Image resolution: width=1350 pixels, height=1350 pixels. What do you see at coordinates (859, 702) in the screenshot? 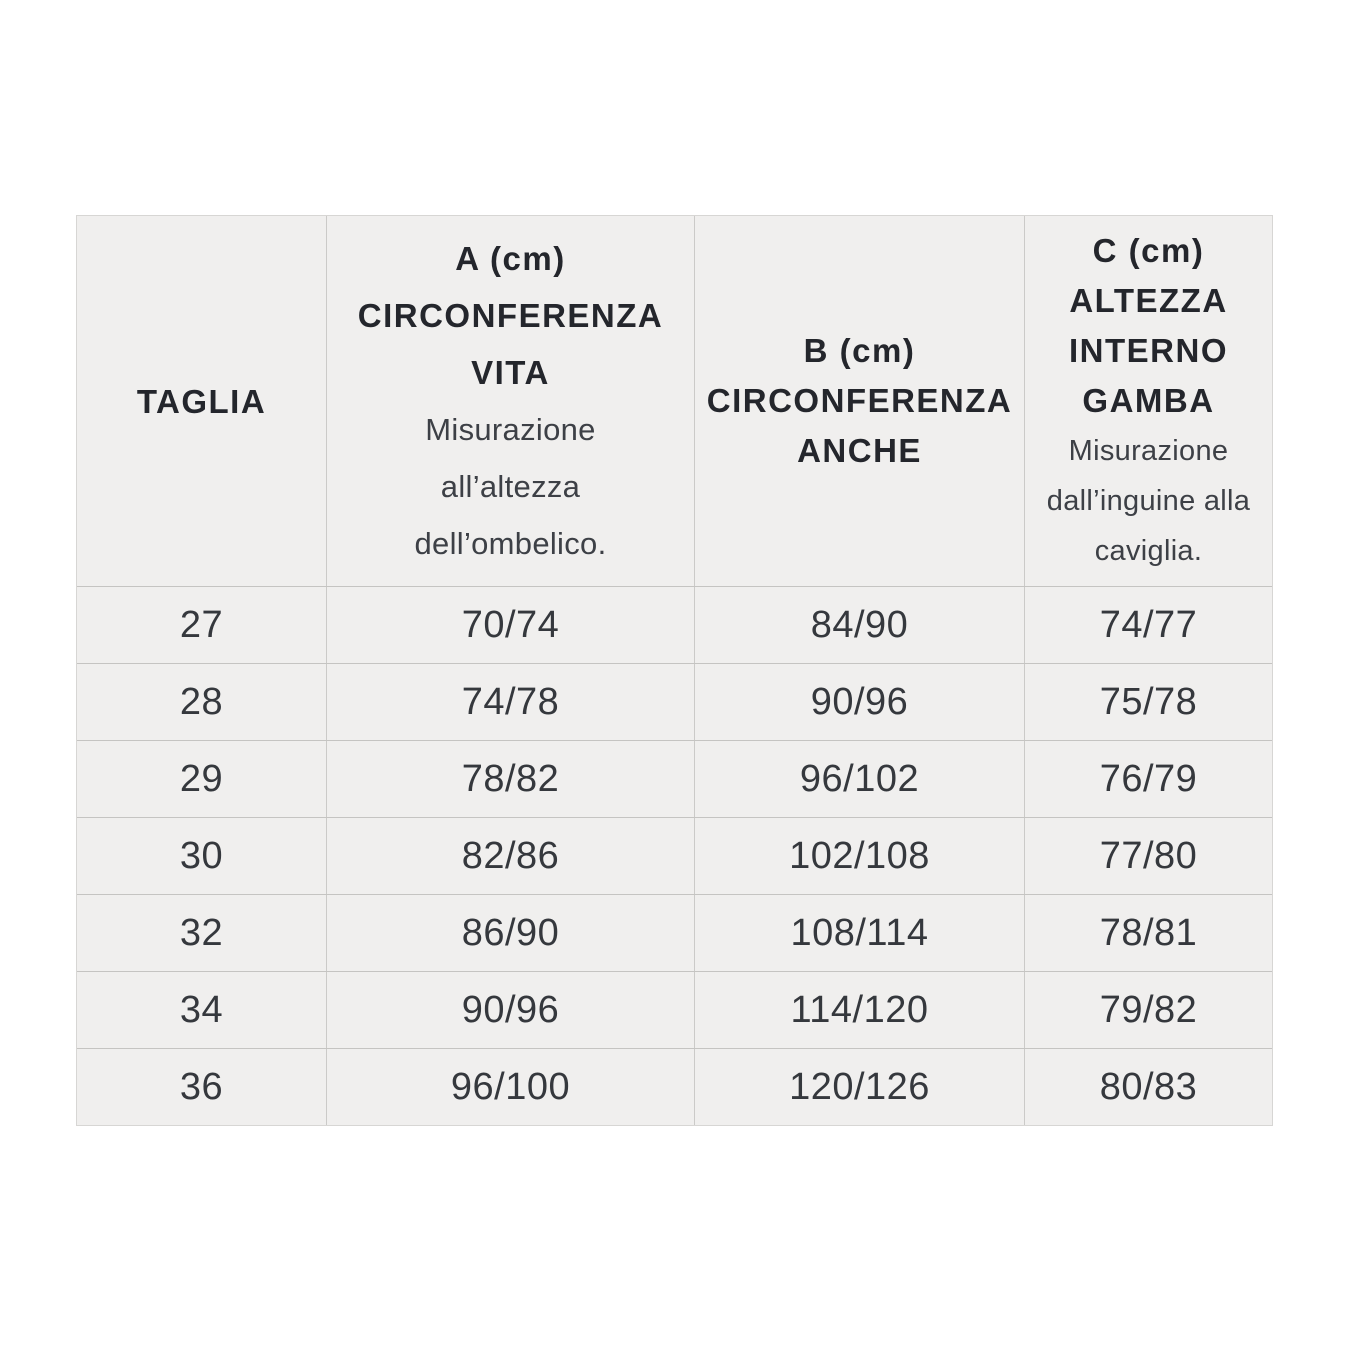
I see `cell-hips: 90/96` at bounding box center [859, 702].